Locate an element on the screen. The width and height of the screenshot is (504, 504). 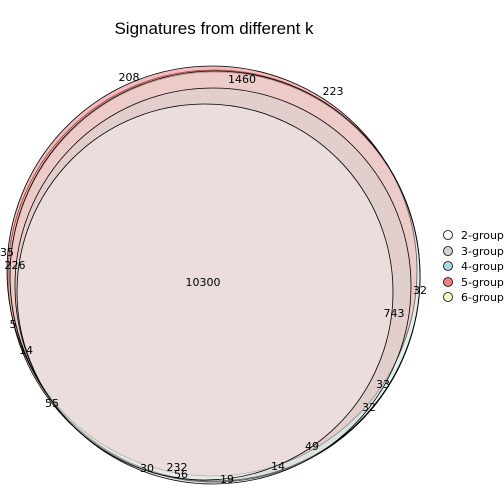
legend-label-6-group: 6-group is located at coordinates (482, 297).